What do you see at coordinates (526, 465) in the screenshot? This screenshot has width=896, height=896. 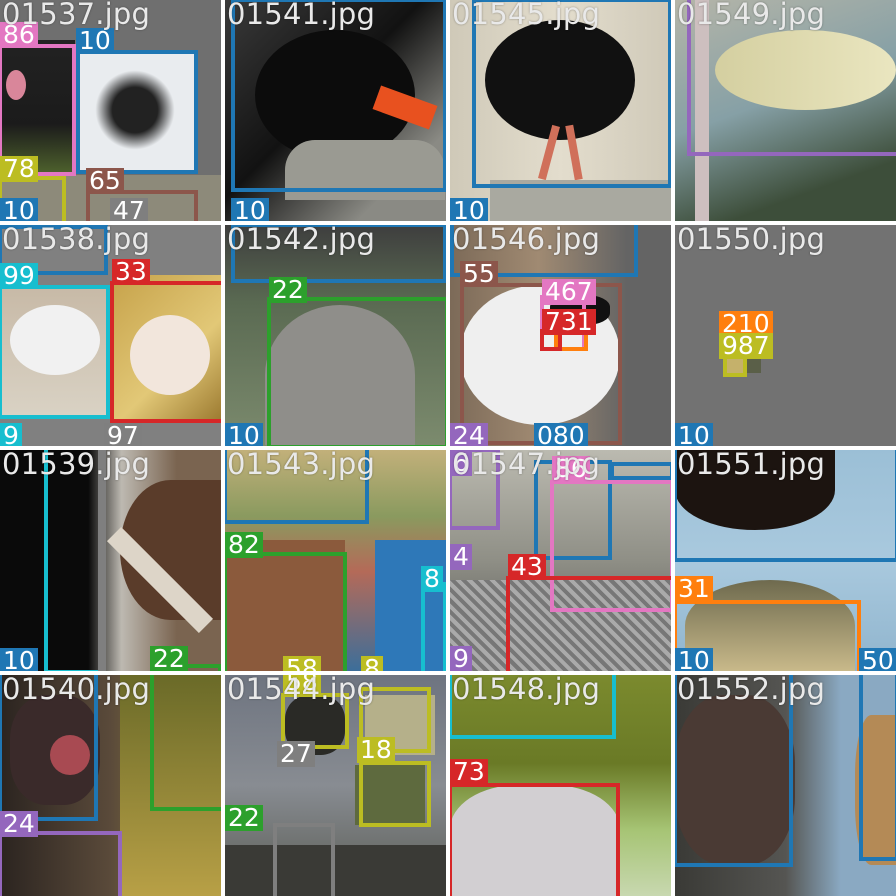 I see `tile-filename: 01547.jpg` at bounding box center [526, 465].